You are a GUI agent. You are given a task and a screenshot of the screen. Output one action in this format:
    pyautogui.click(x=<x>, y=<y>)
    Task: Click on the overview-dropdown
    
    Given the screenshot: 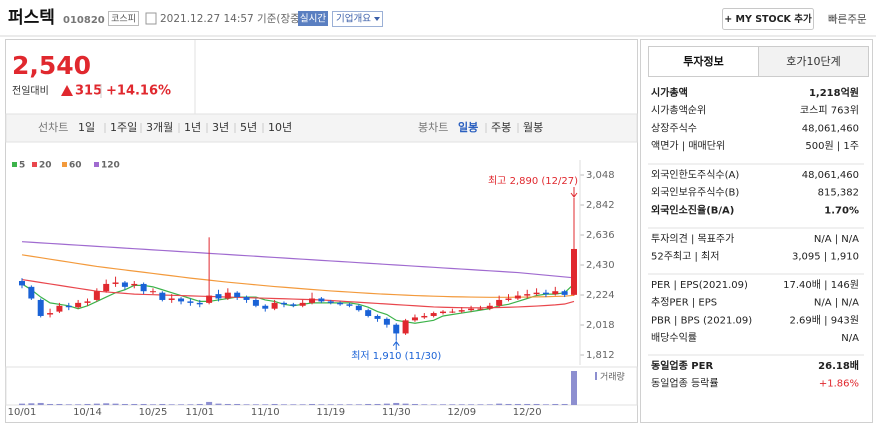 What is the action you would take?
    pyautogui.click(x=357, y=19)
    